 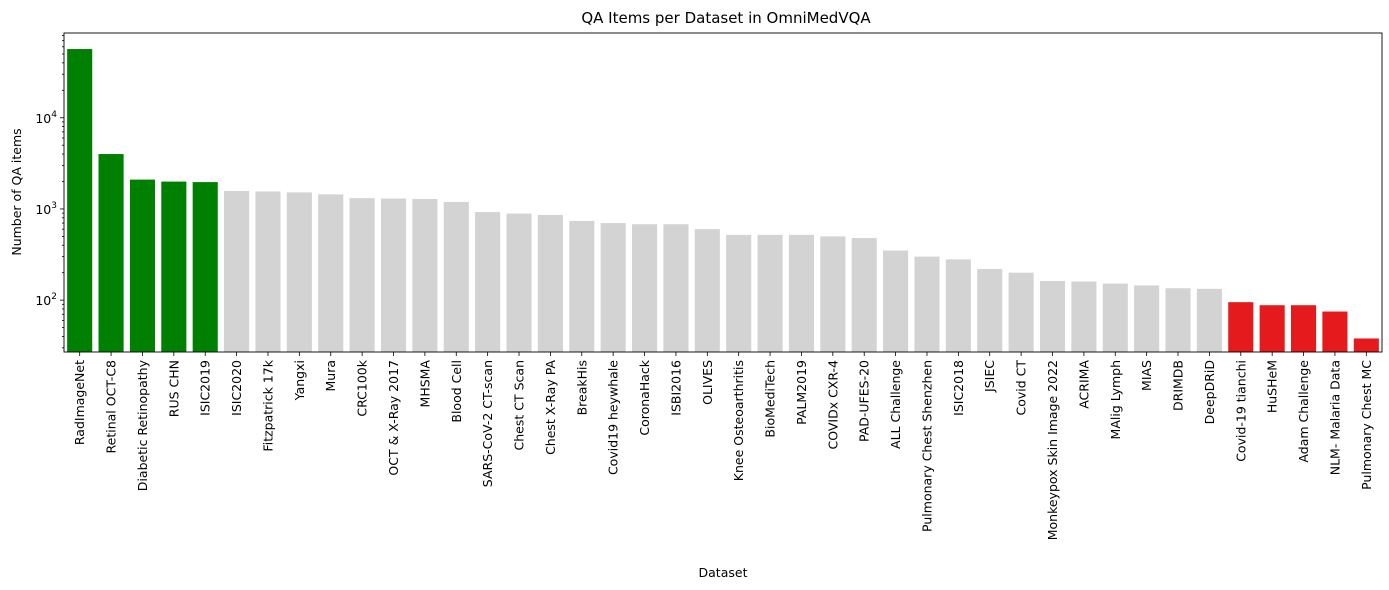 What do you see at coordinates (864, 401) in the screenshot?
I see `x-tick-label: PAD-UFES-20` at bounding box center [864, 401].